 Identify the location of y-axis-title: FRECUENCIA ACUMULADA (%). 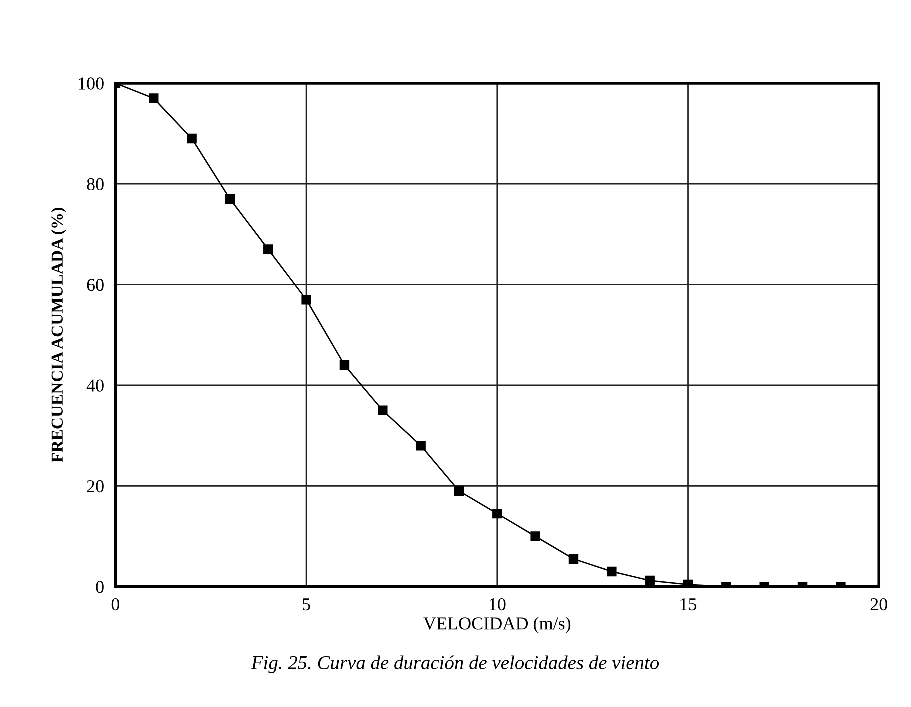
(58, 335).